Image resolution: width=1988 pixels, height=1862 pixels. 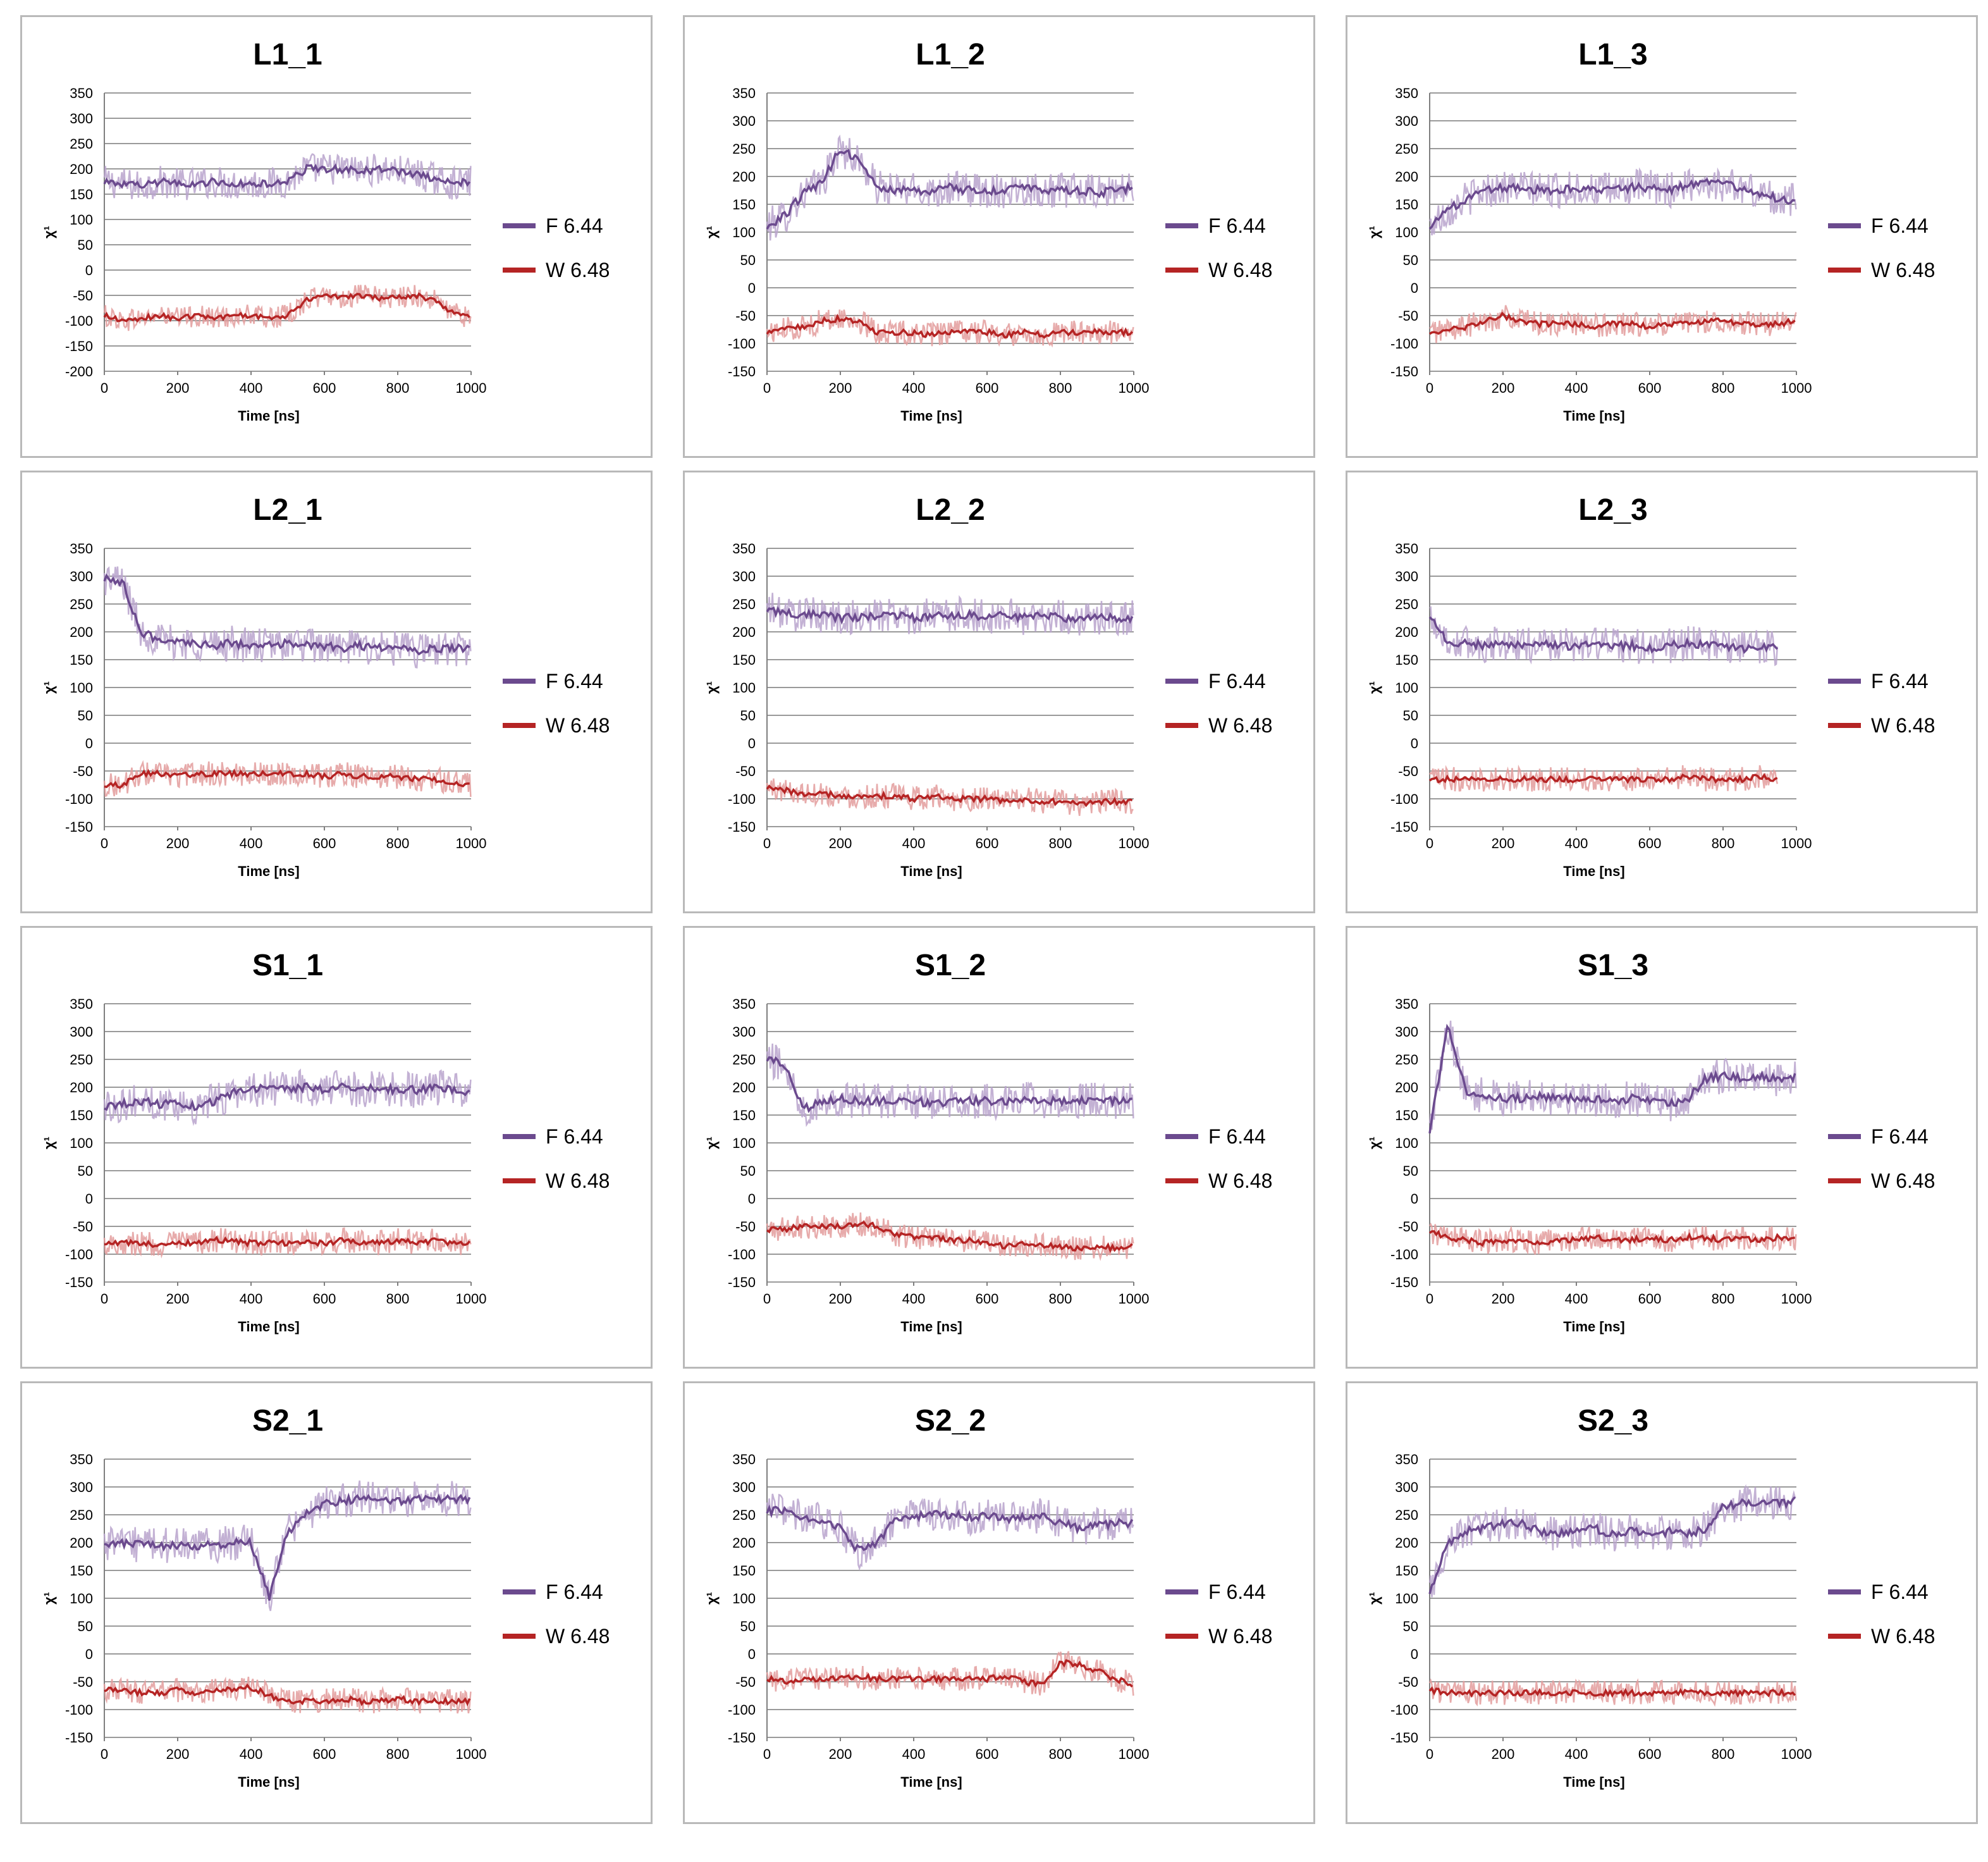 What do you see at coordinates (1406, 1487) in the screenshot?
I see `y-tick-label: 300` at bounding box center [1406, 1487].